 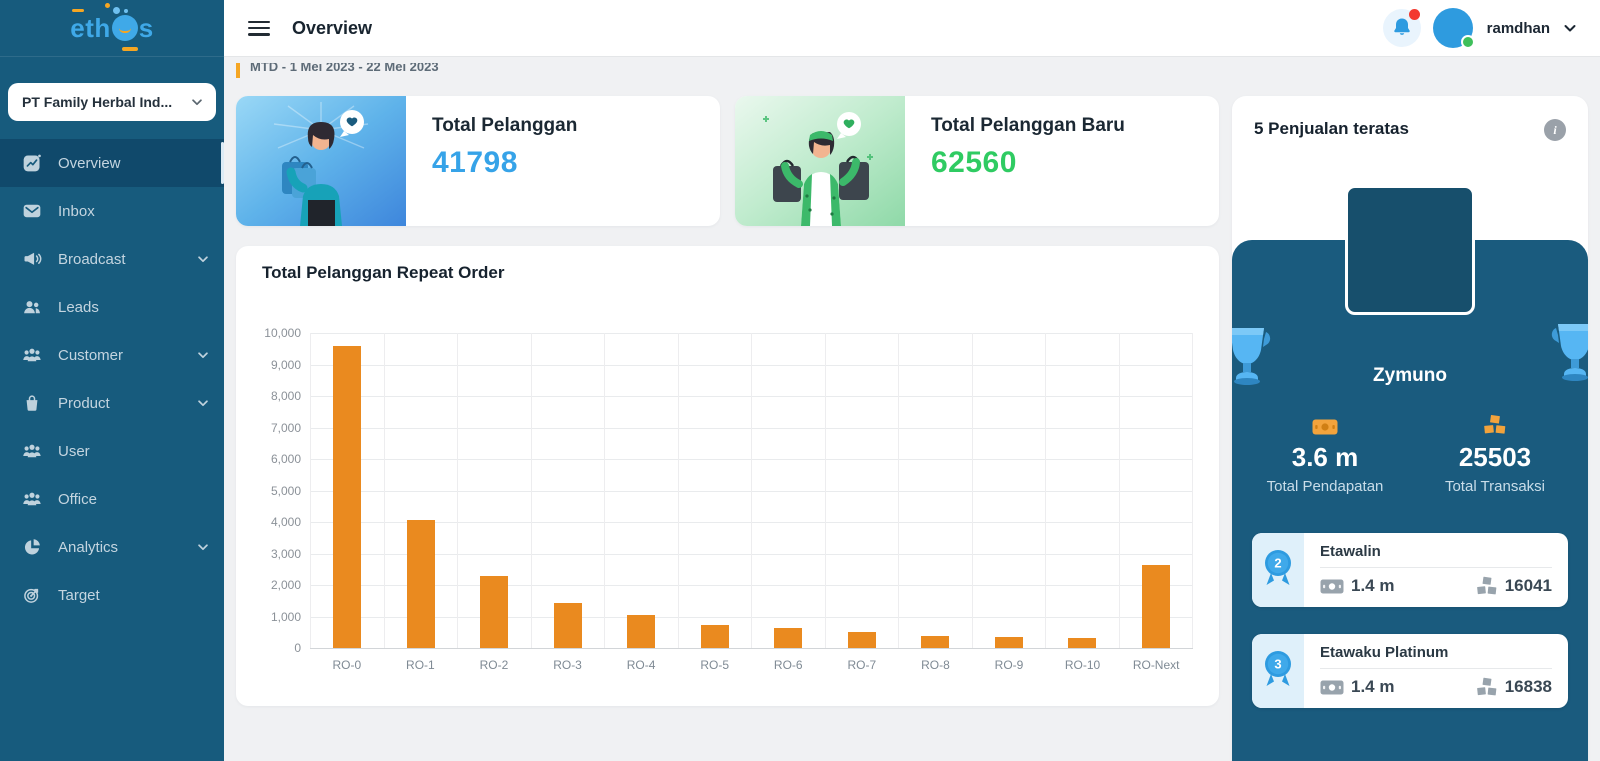 What do you see at coordinates (1495, 424) in the screenshot?
I see `boxes-icon` at bounding box center [1495, 424].